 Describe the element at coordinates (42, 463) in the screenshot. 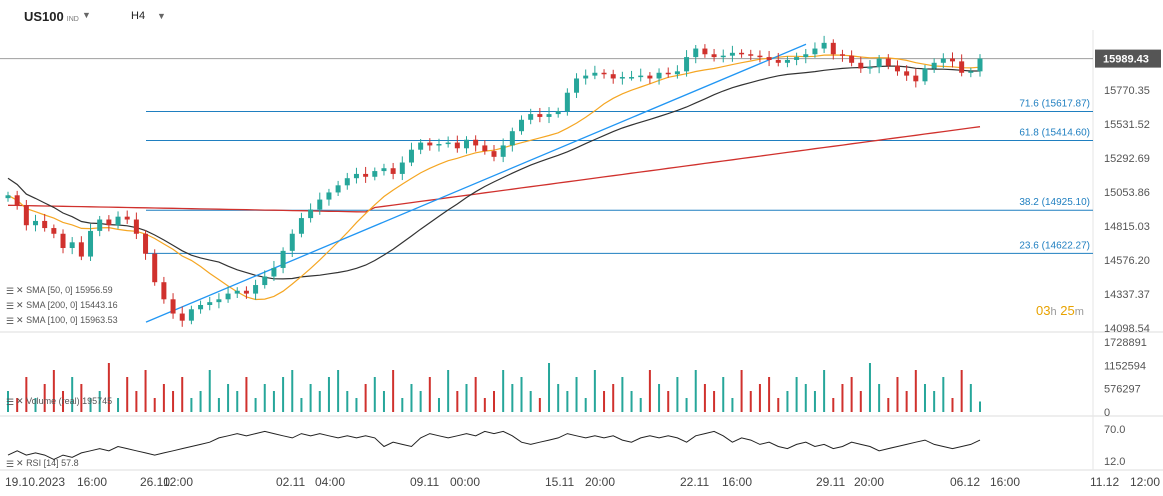

I see `indicator-rsi: ☰ ✕ RSI [14] 57.8` at that location.